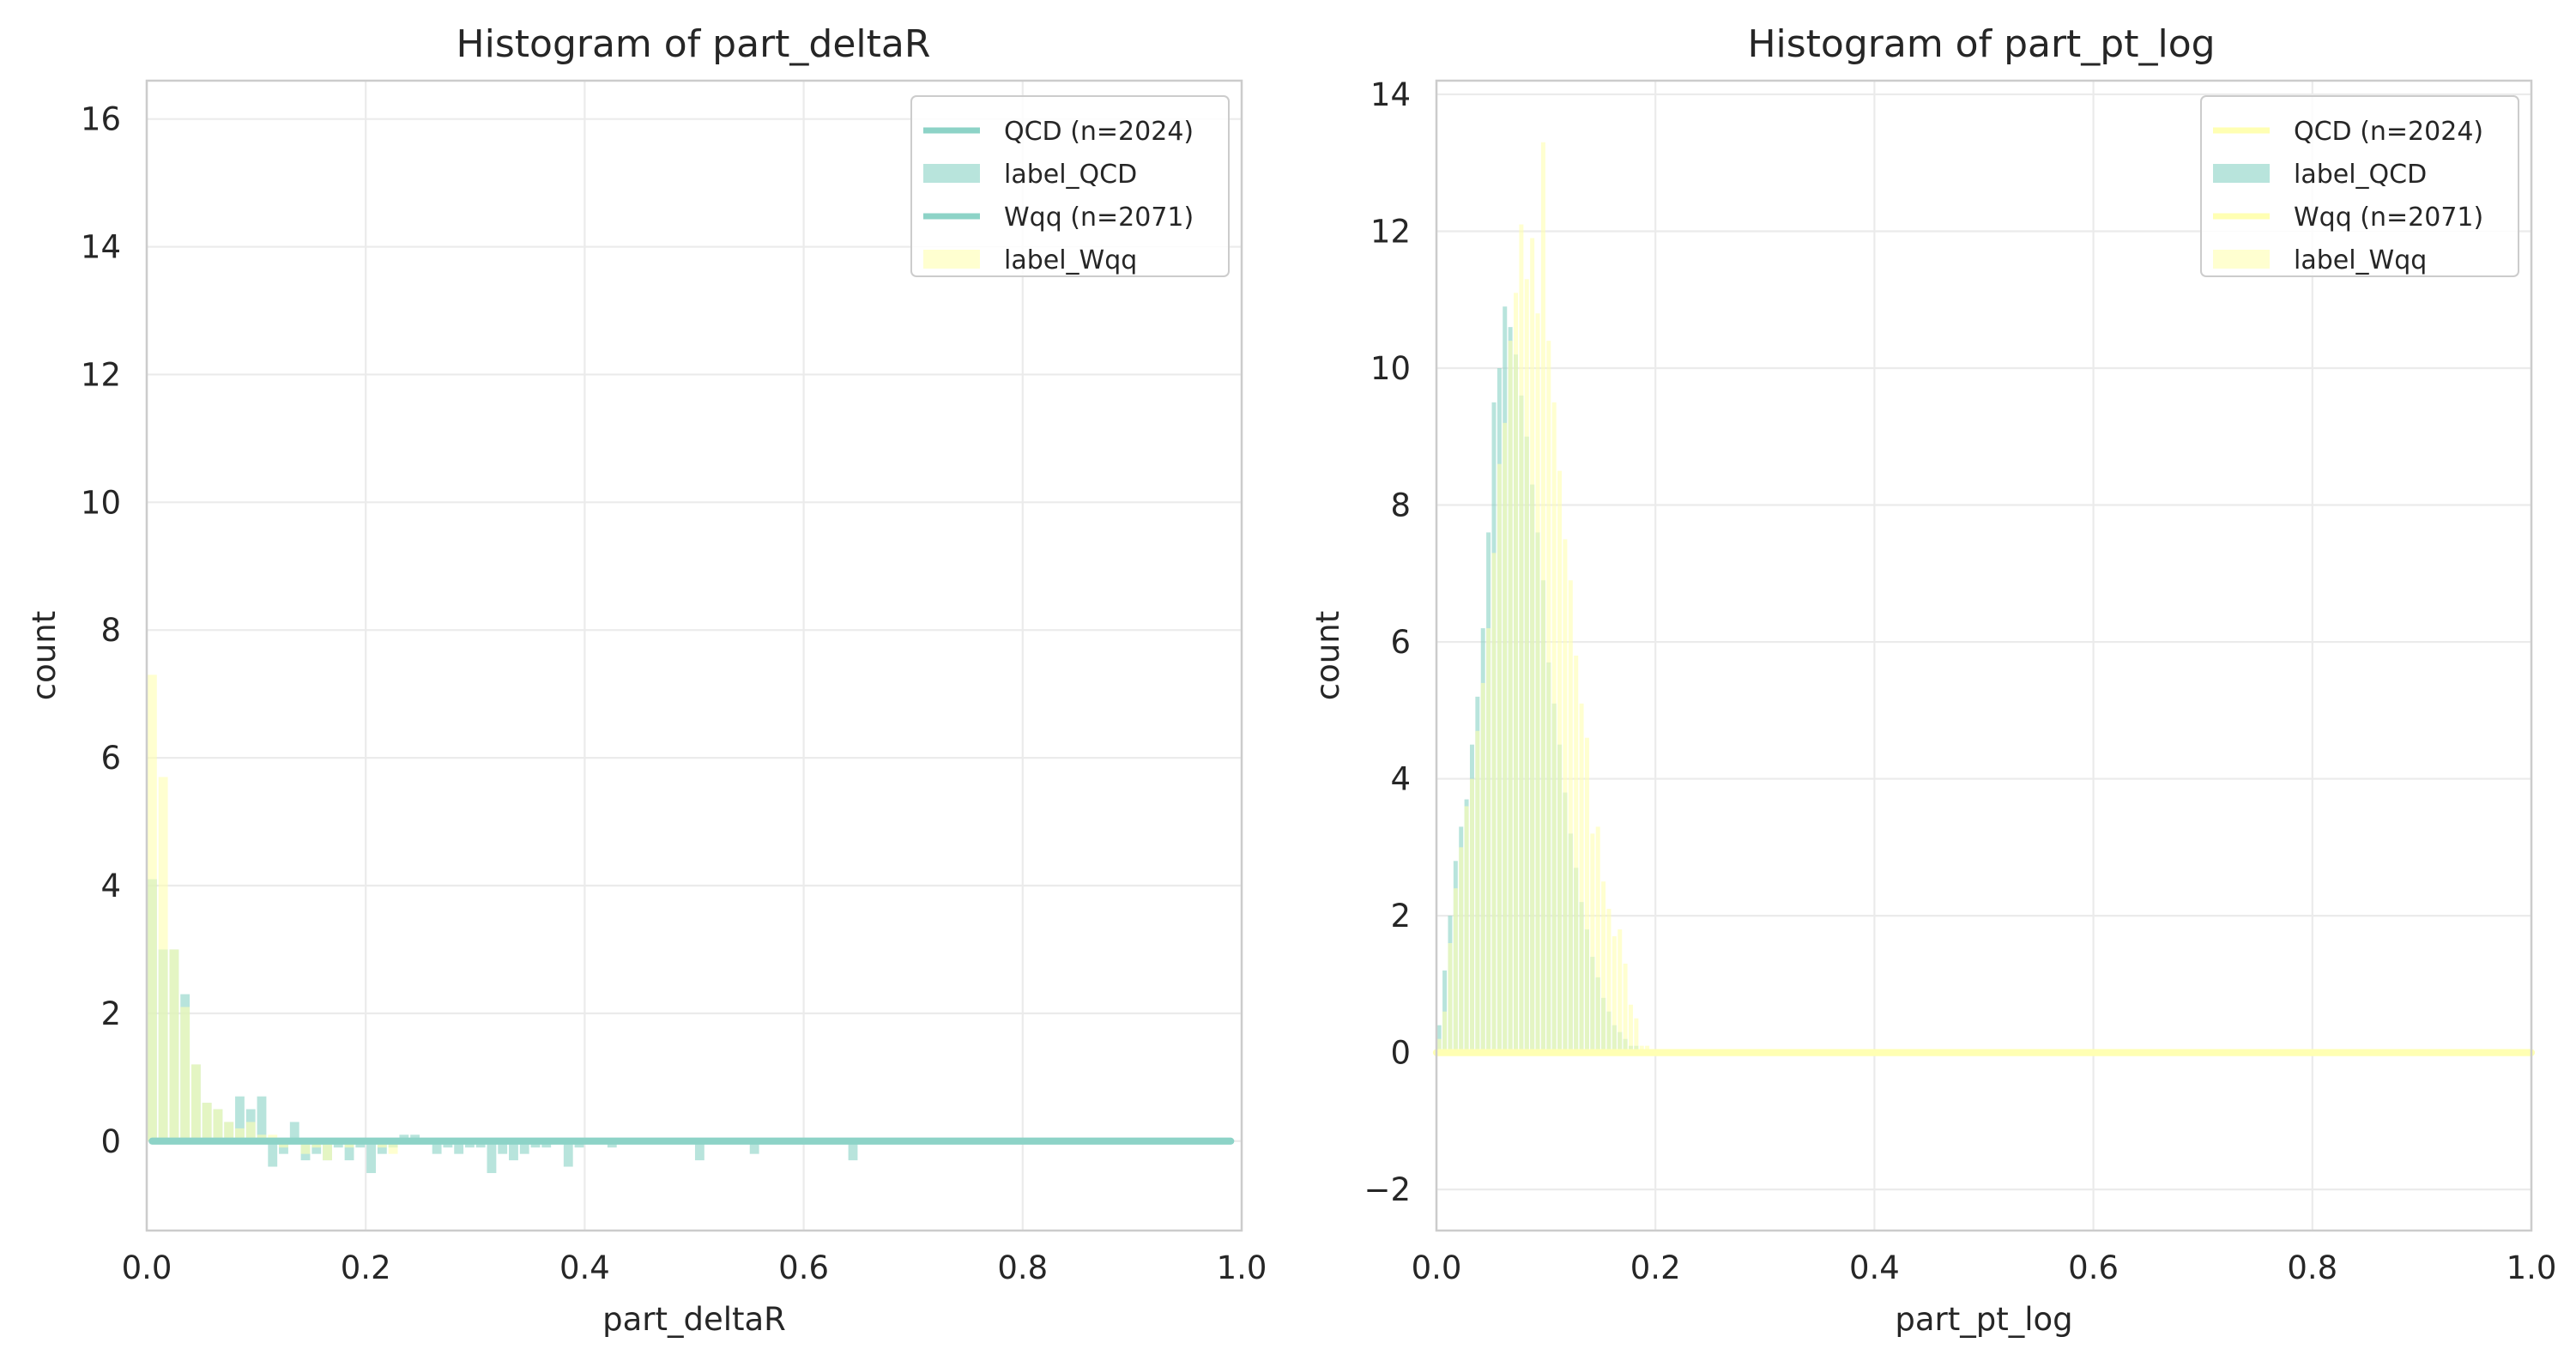 The image size is (2576, 1361). I want to click on legend-box, so click(1070, 186).